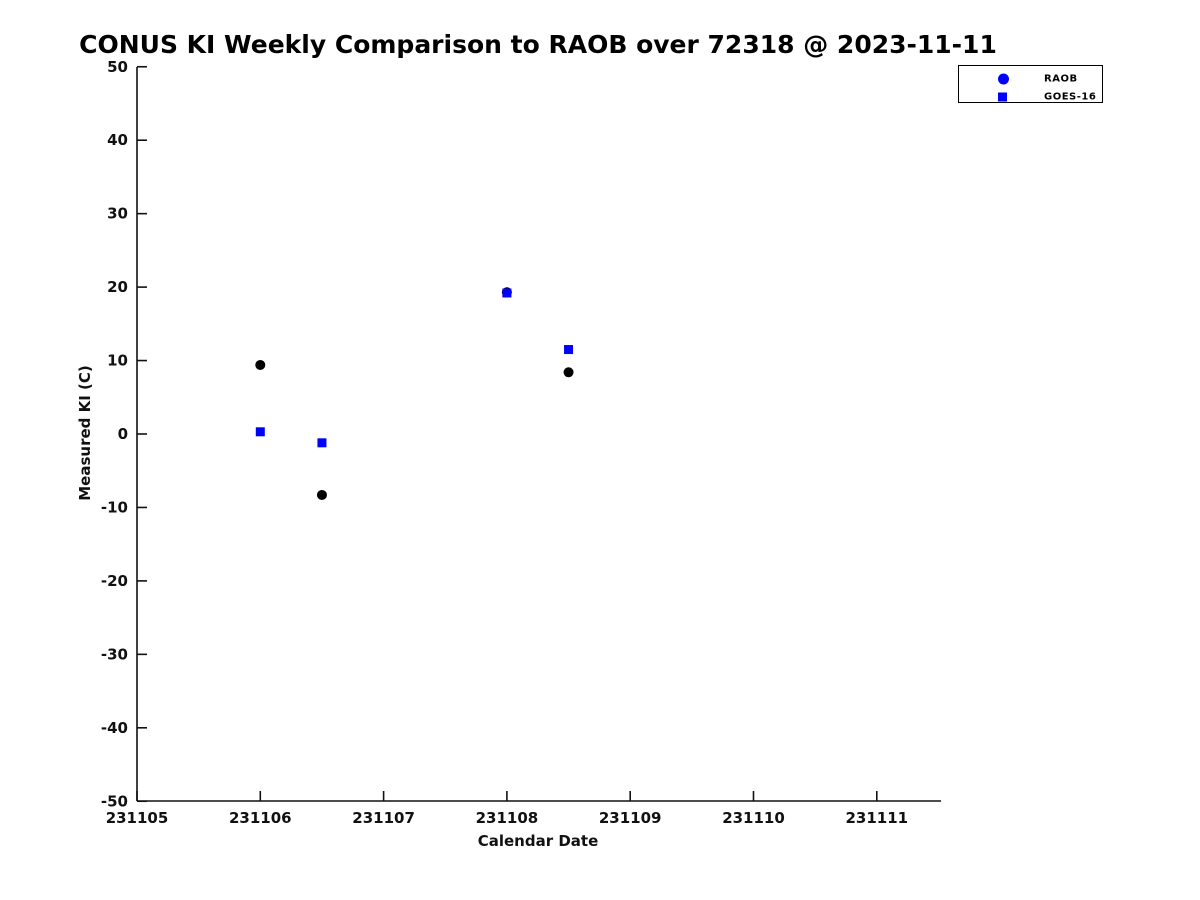  I want to click on legend-row-raob: RAOB, so click(1030, 79).